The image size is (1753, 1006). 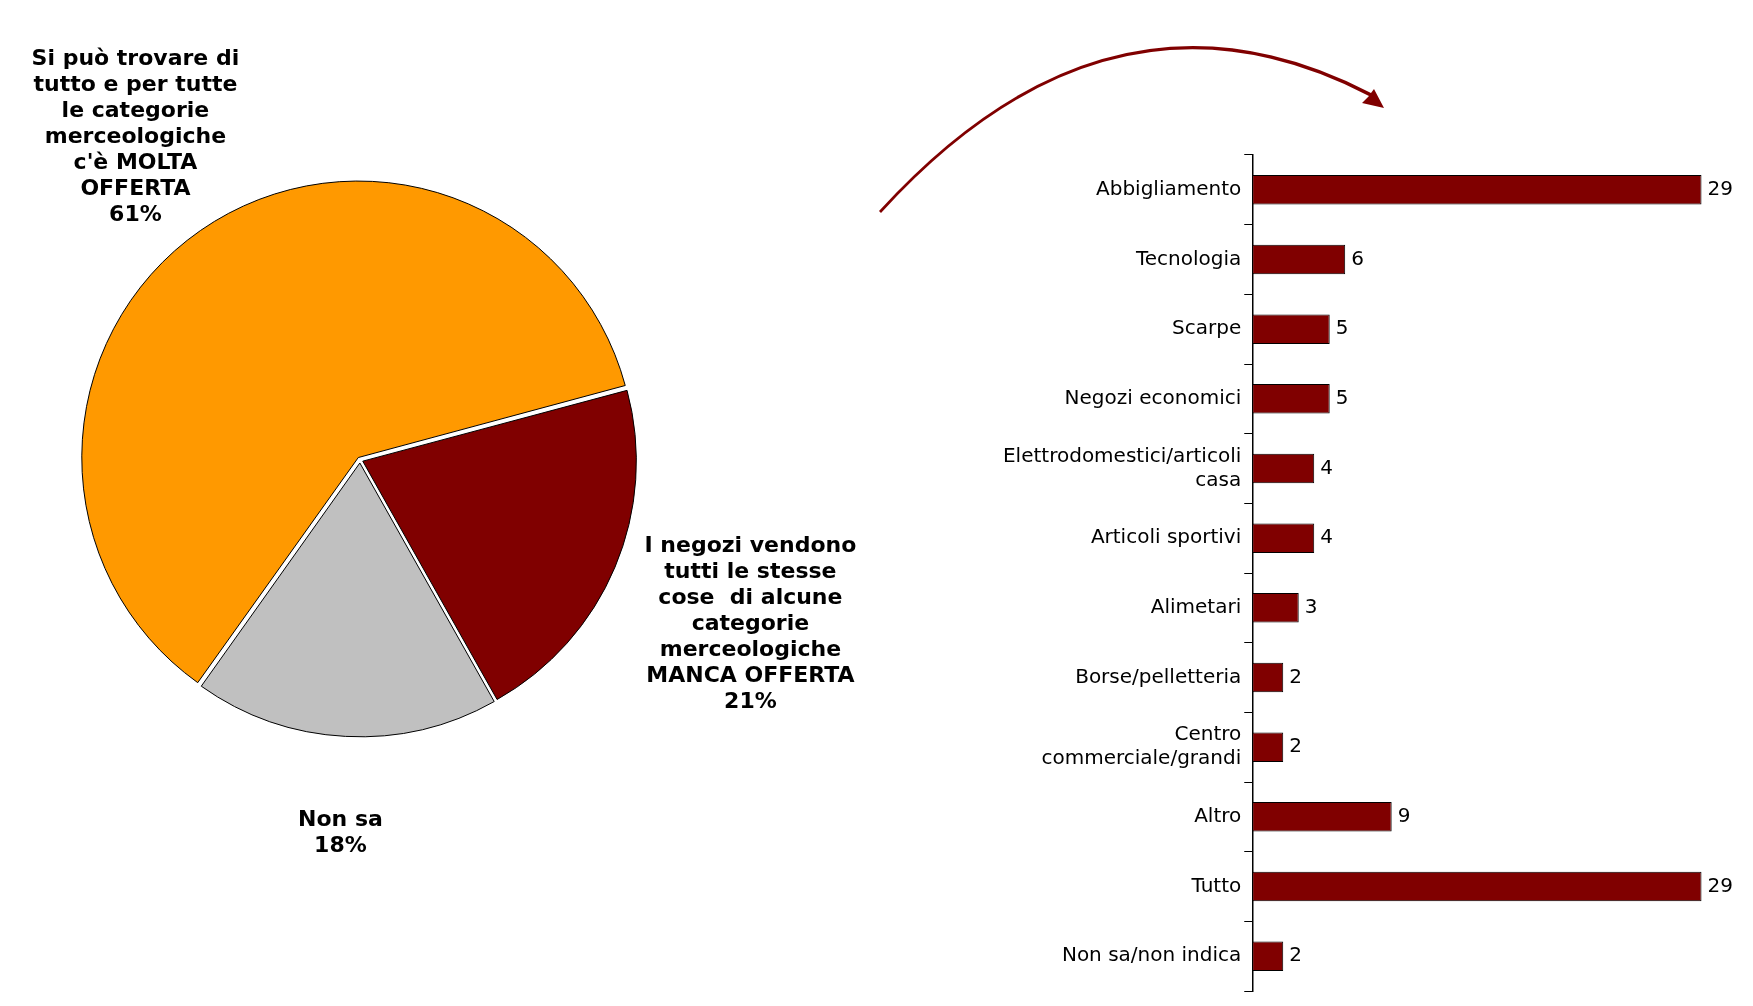 I want to click on y-tick-label: Elettrodomestici/articoli casa, so click(x=1122, y=466).